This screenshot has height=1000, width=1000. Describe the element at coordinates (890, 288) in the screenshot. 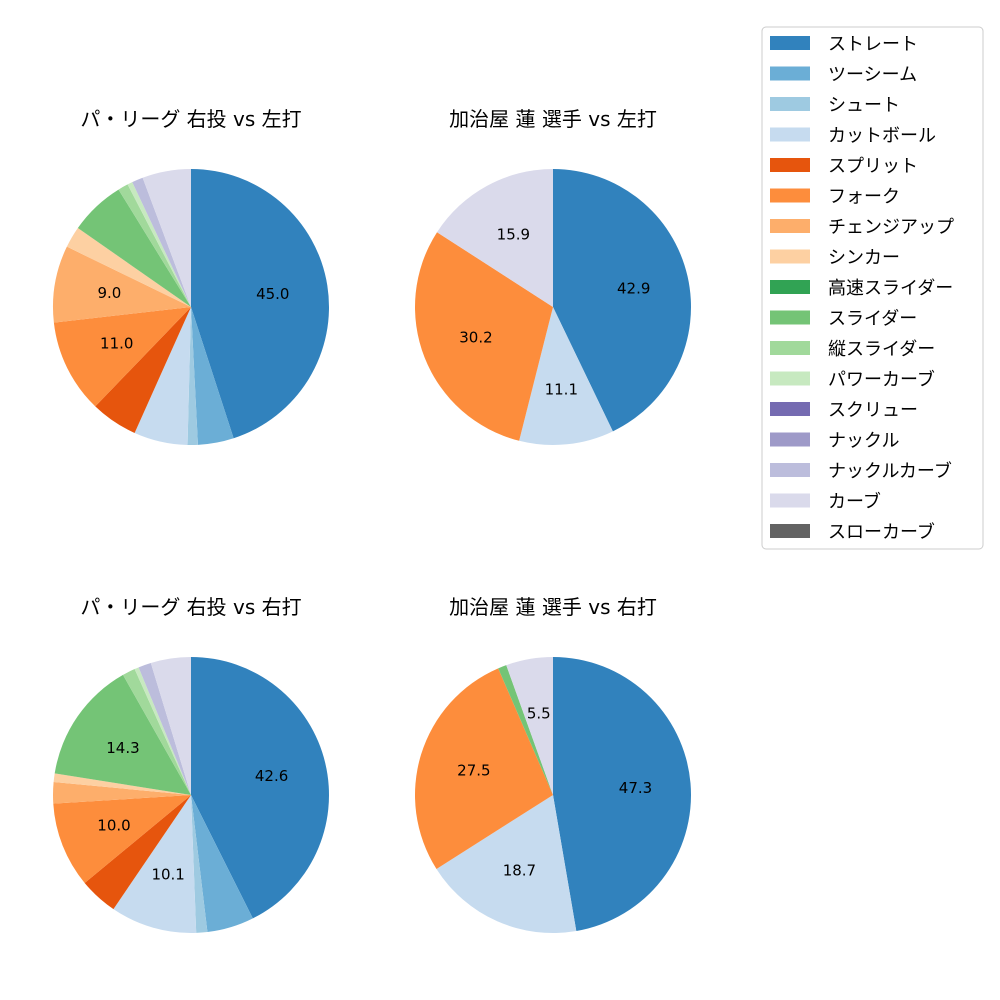

I see `legend-label: 高速スライダー` at that location.